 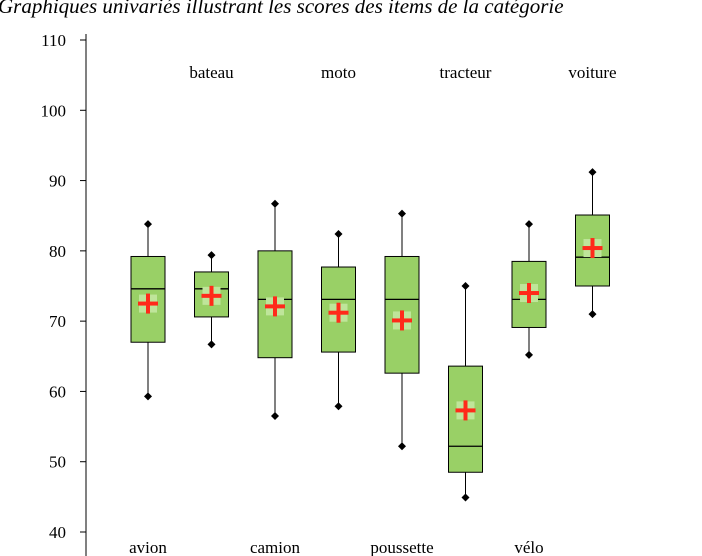 I want to click on box-tracteur, so click(x=465, y=392).